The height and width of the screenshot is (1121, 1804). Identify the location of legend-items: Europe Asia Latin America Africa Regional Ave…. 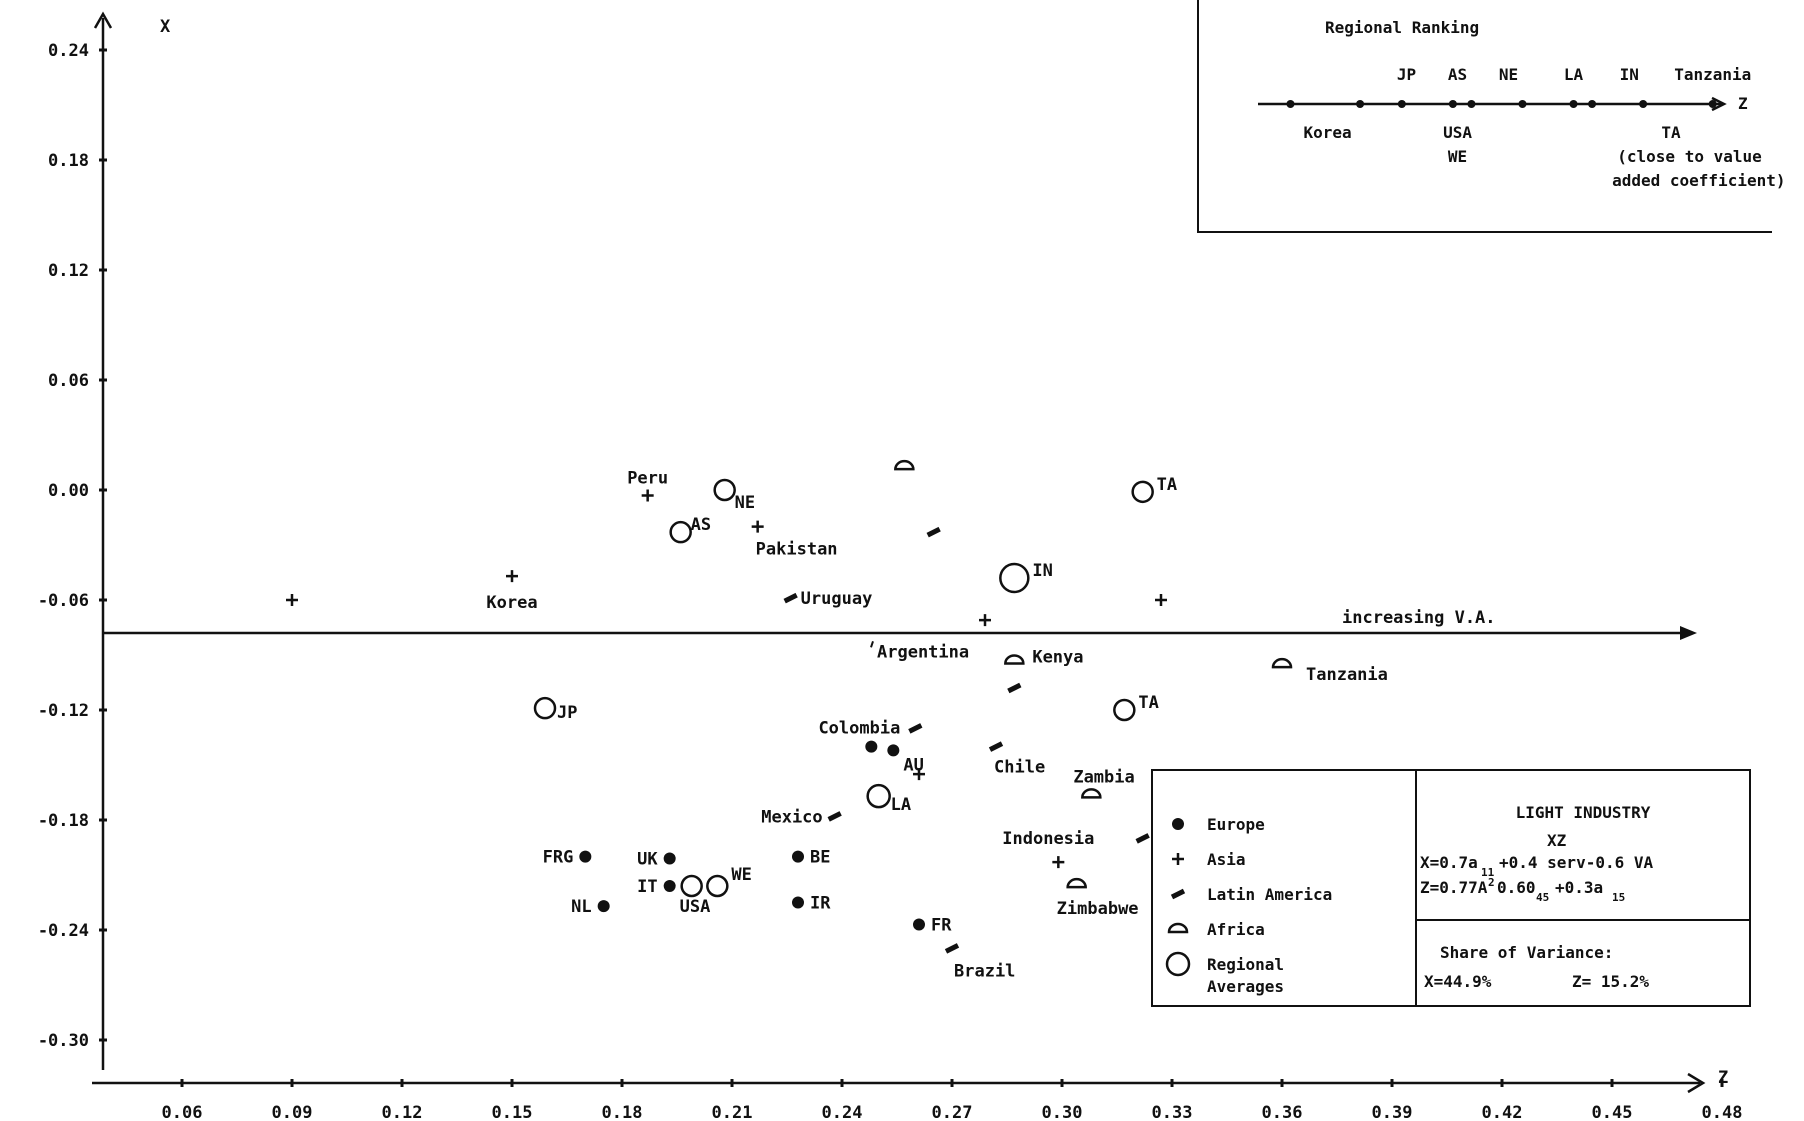
(1248, 905).